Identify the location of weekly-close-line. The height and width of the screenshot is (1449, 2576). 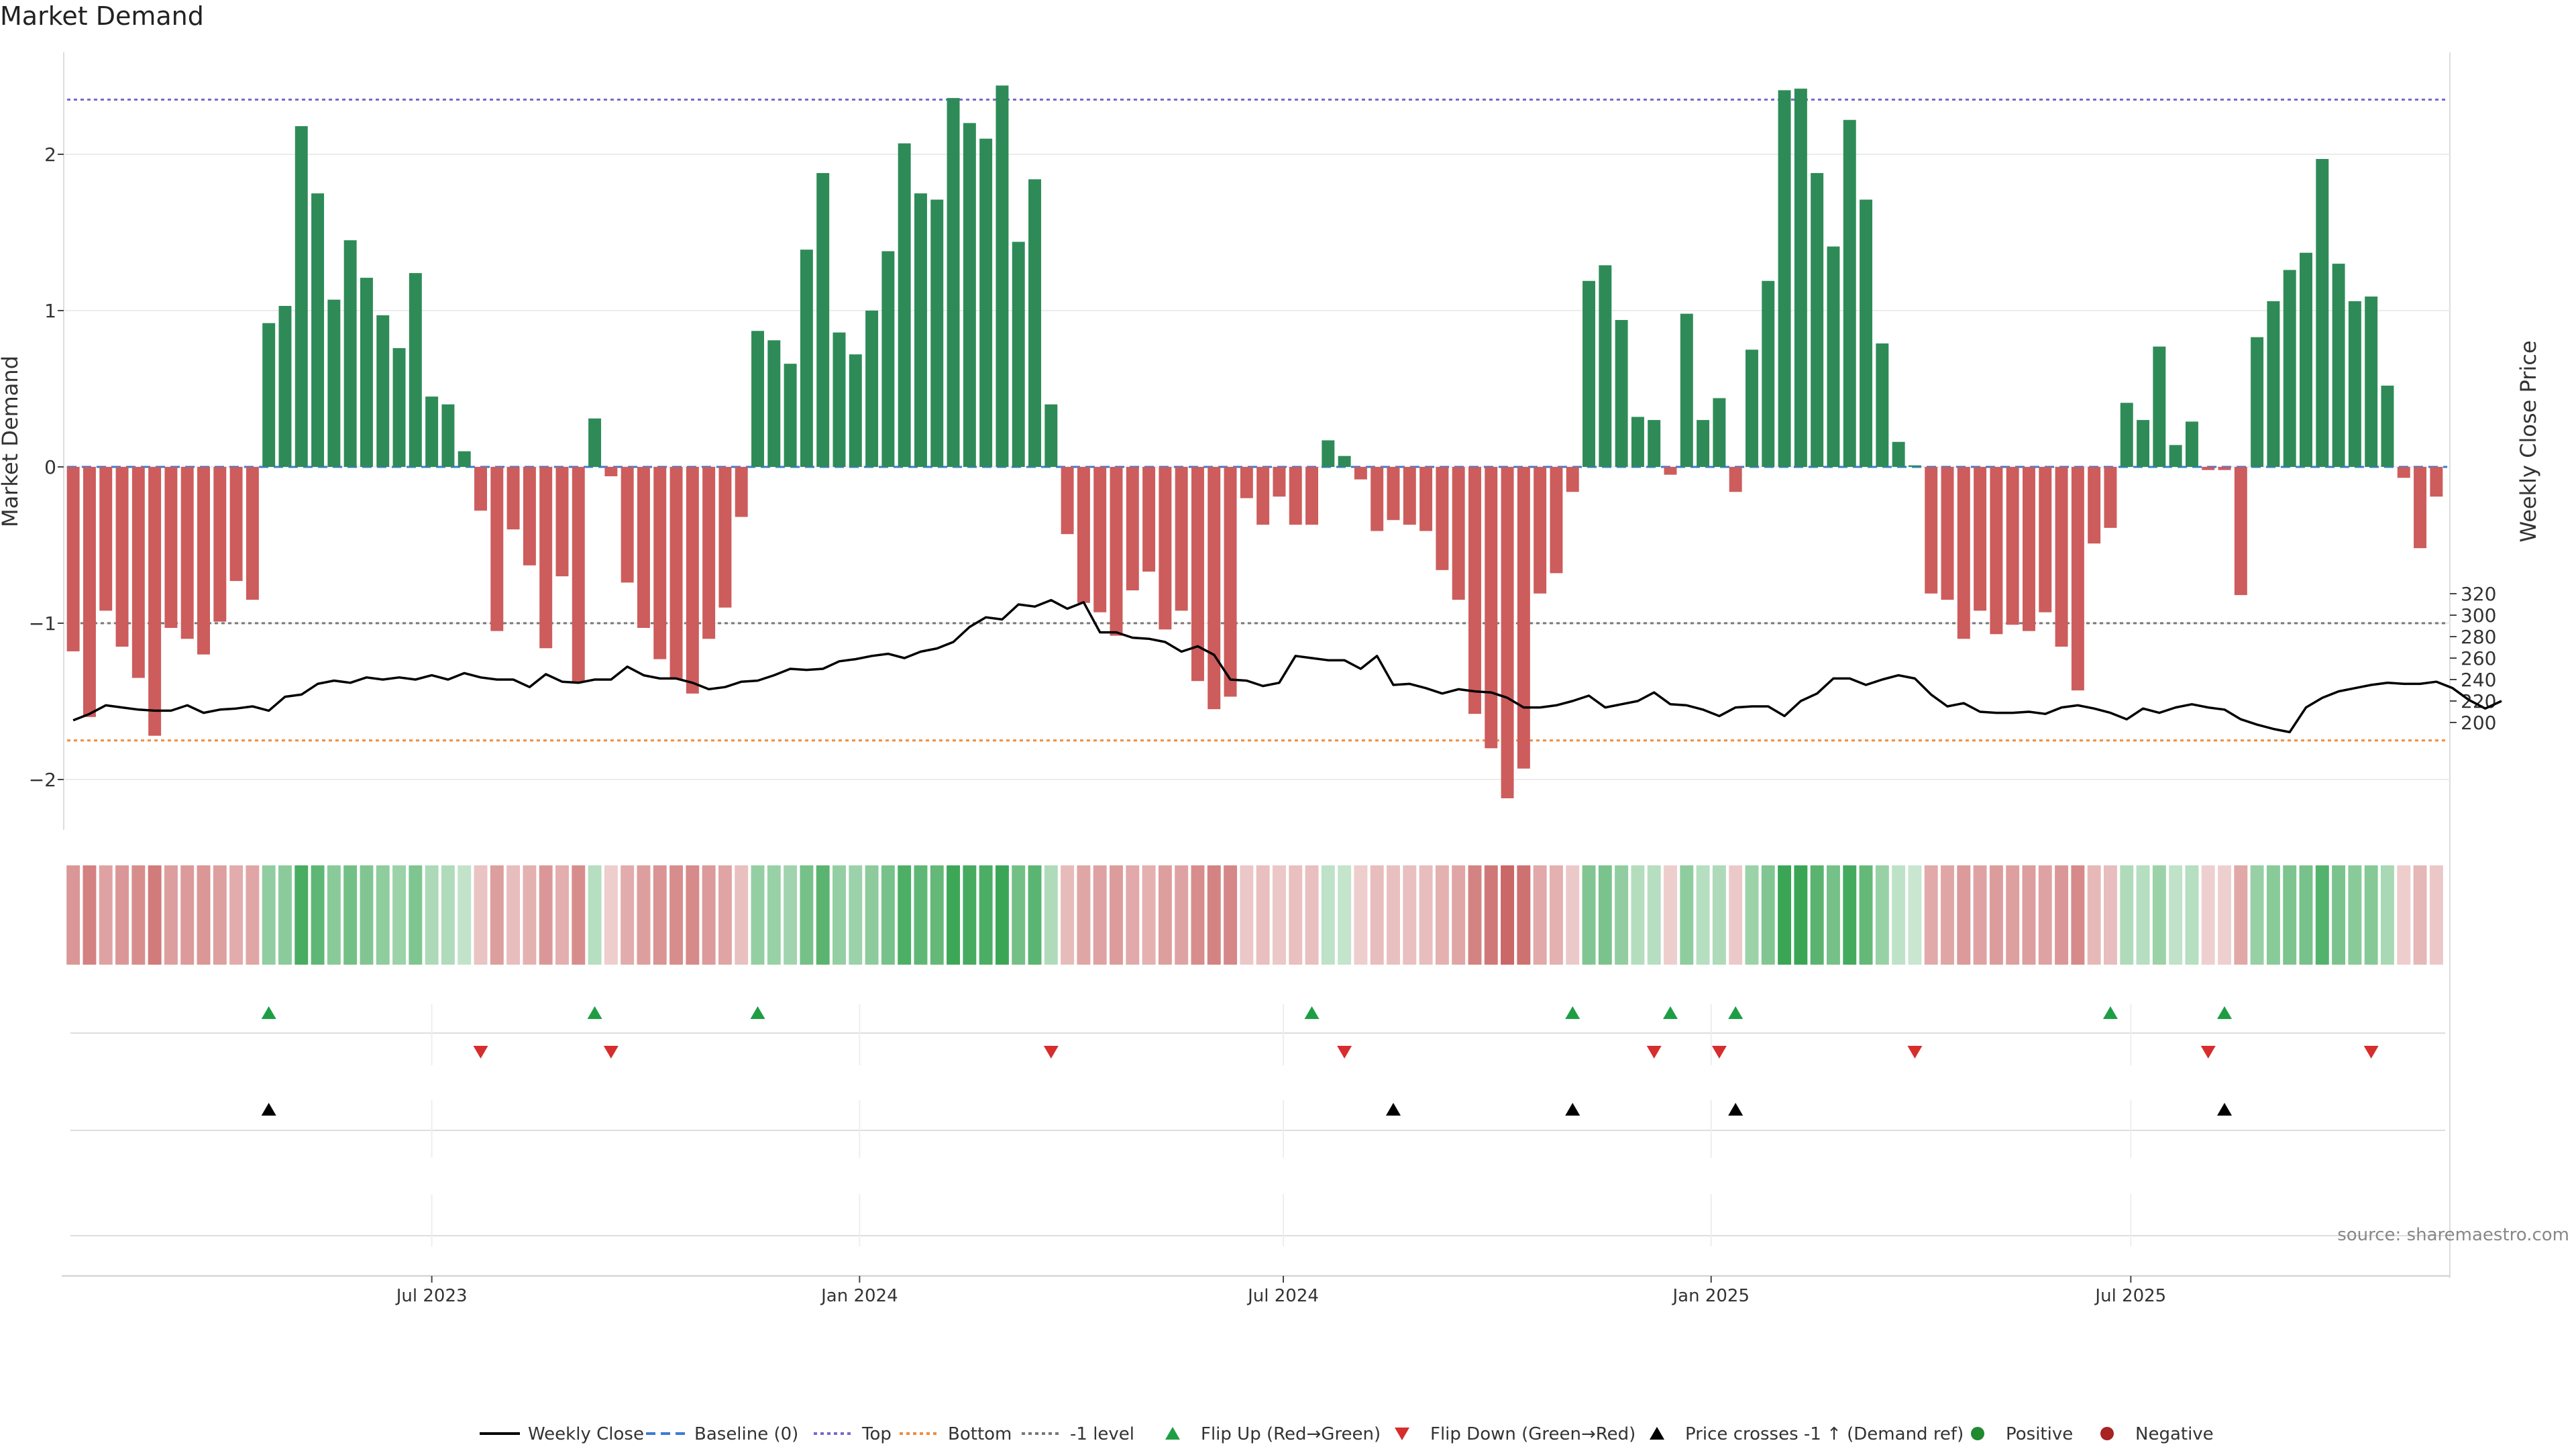
(1287, 666).